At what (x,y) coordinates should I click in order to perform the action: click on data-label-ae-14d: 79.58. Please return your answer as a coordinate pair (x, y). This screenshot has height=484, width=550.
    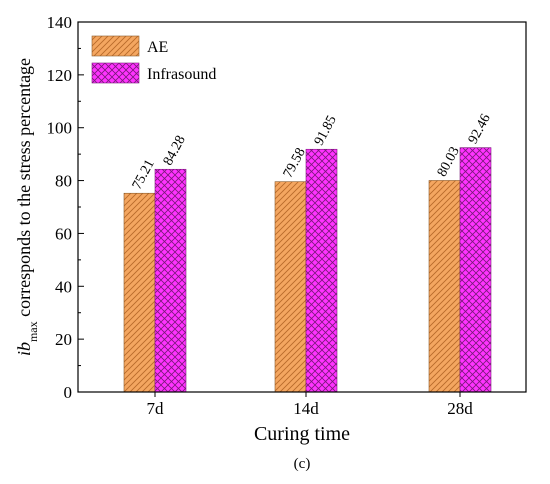
    Looking at the image, I should click on (295, 163).